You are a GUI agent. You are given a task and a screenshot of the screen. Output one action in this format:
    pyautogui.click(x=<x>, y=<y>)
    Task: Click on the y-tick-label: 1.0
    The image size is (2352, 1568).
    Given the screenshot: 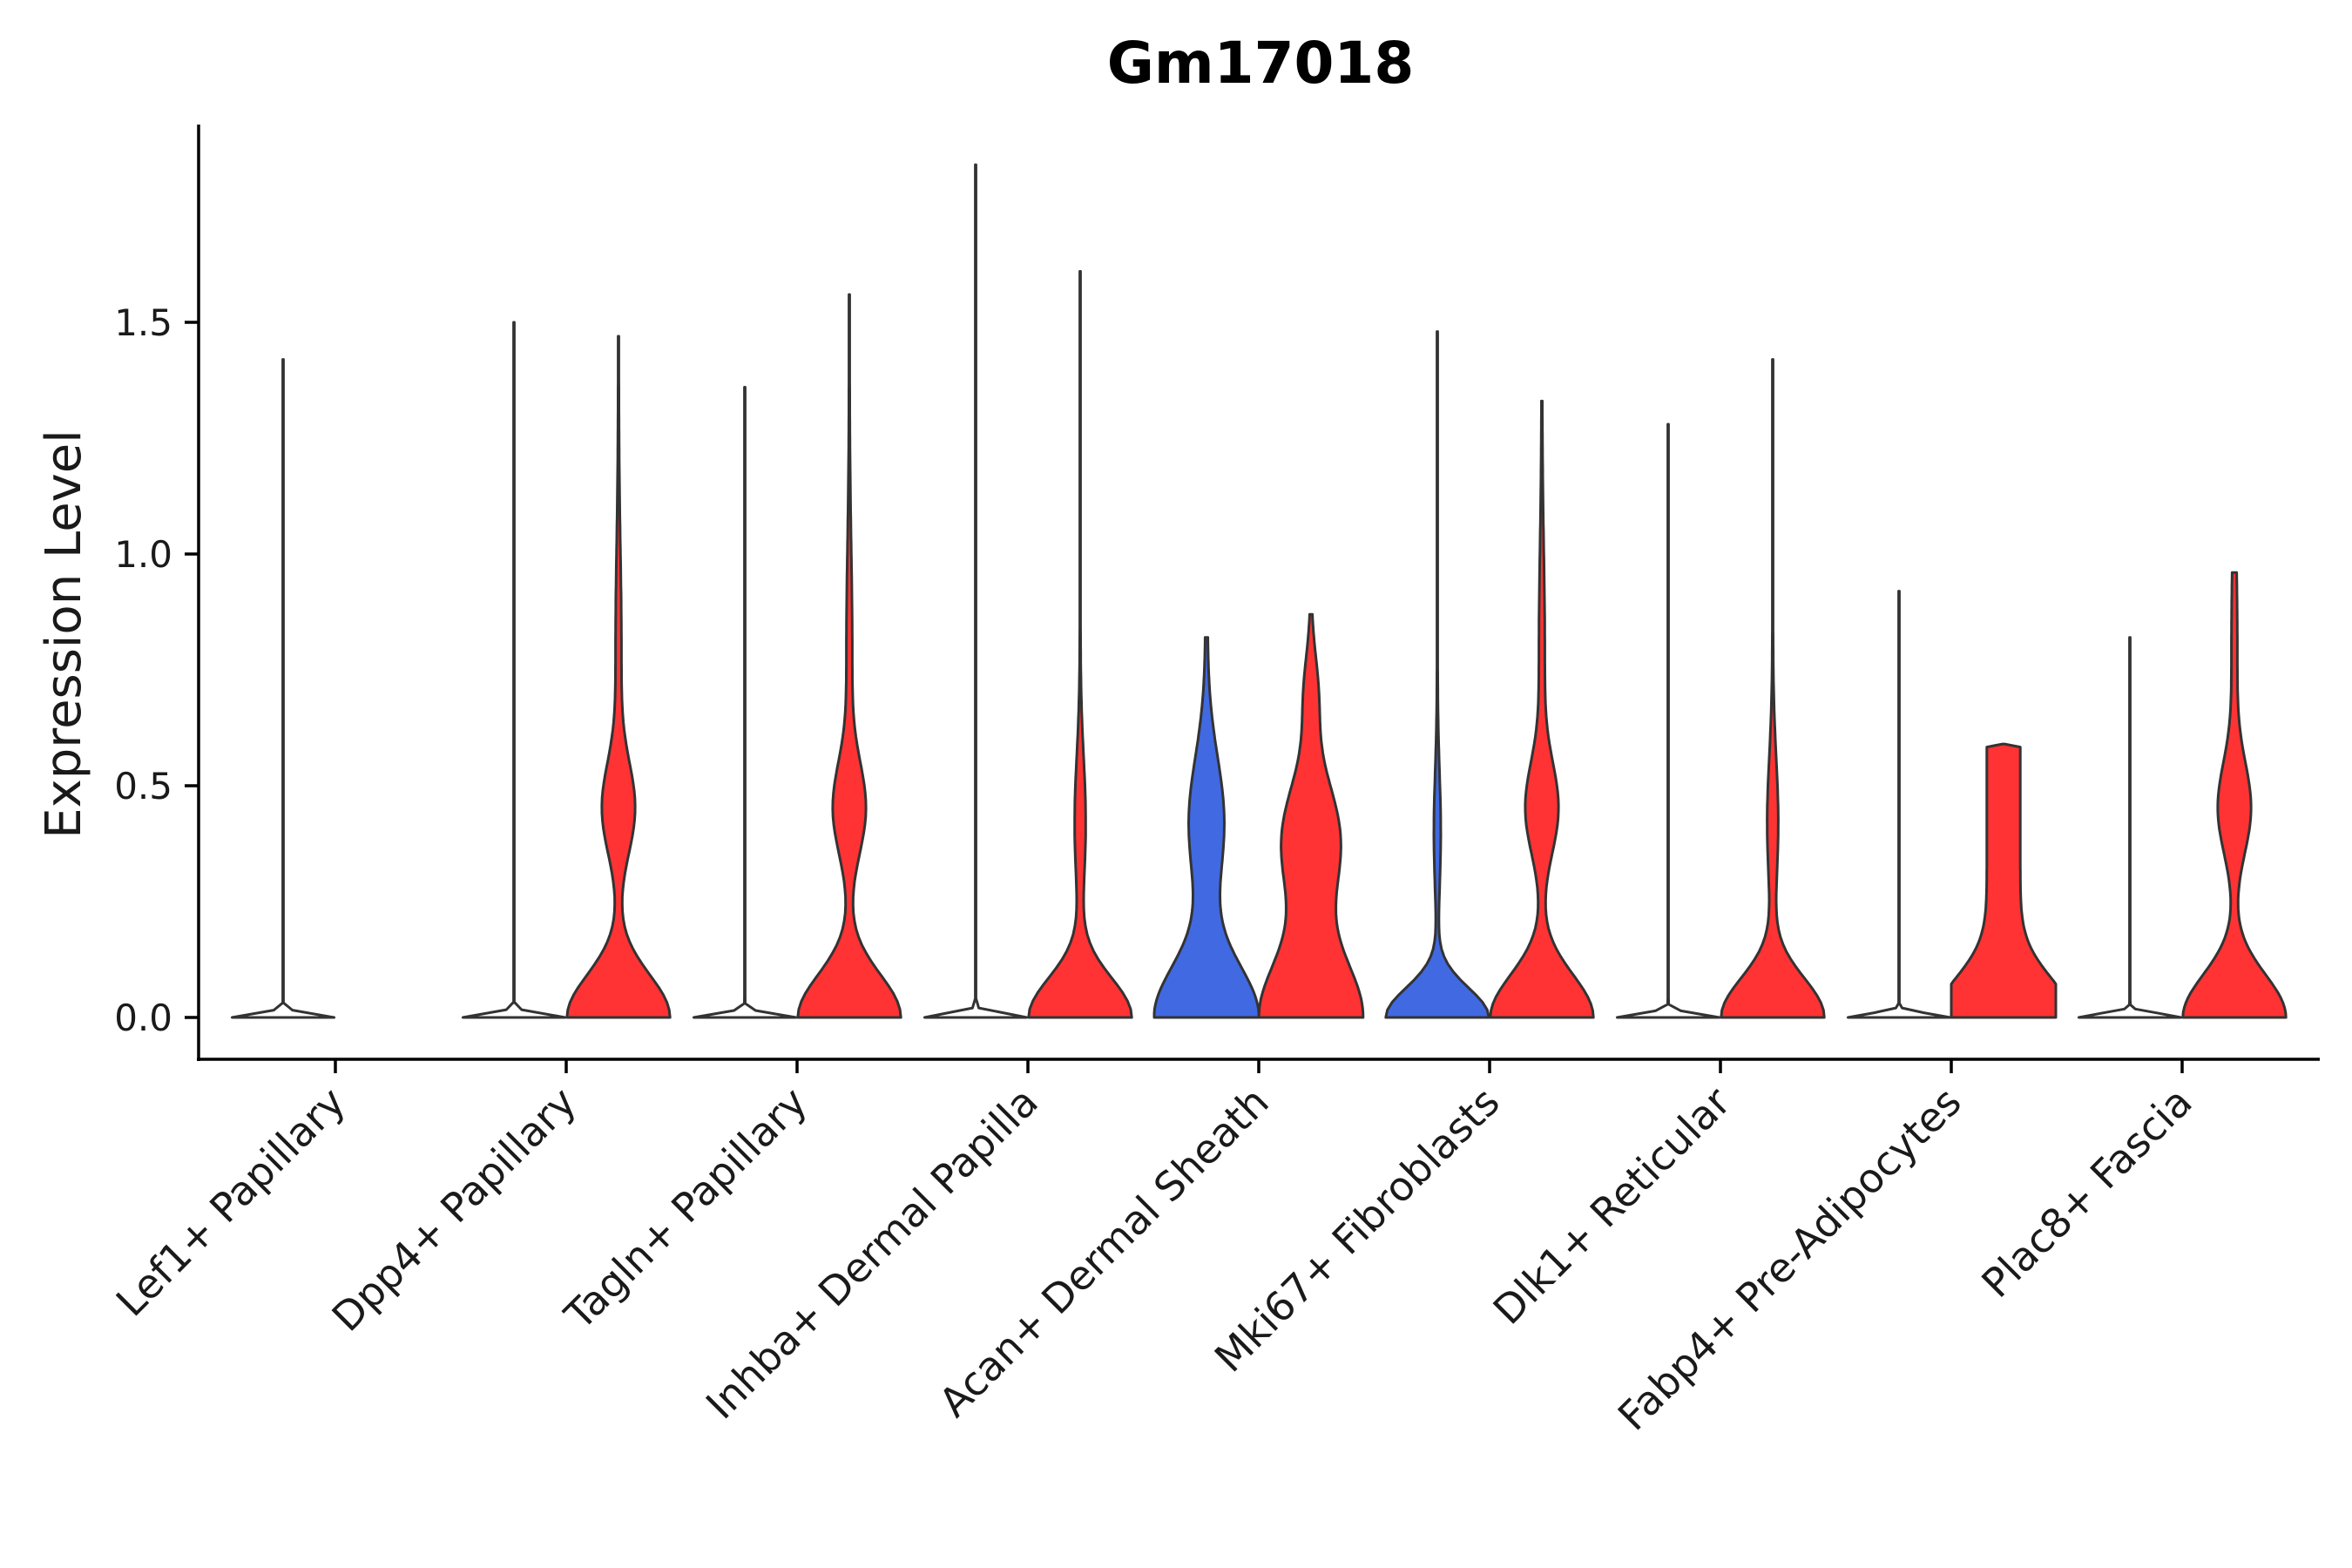 What is the action you would take?
    pyautogui.click(x=143, y=554)
    